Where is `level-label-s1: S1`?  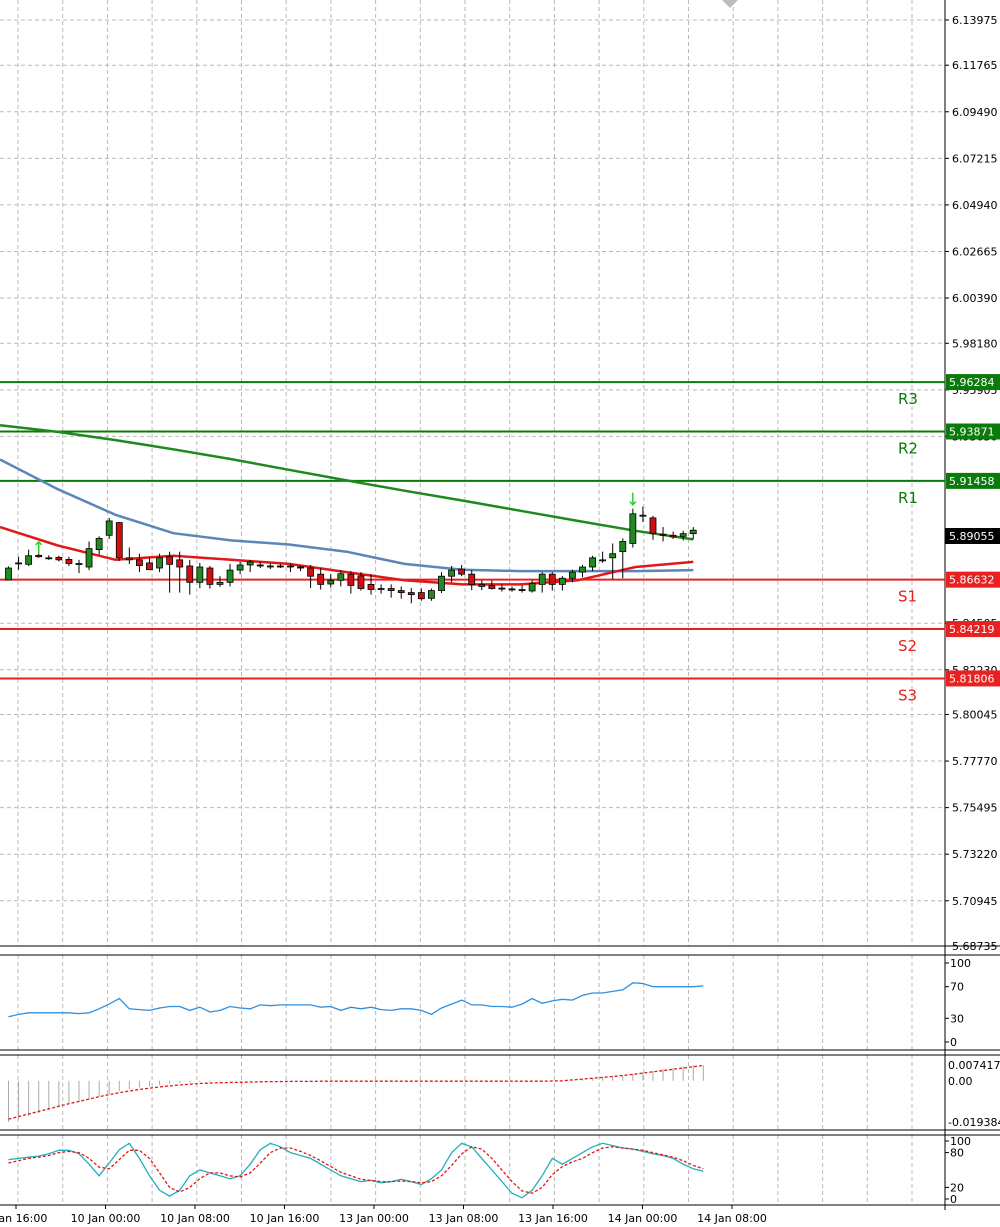 level-label-s1: S1 is located at coordinates (907, 597).